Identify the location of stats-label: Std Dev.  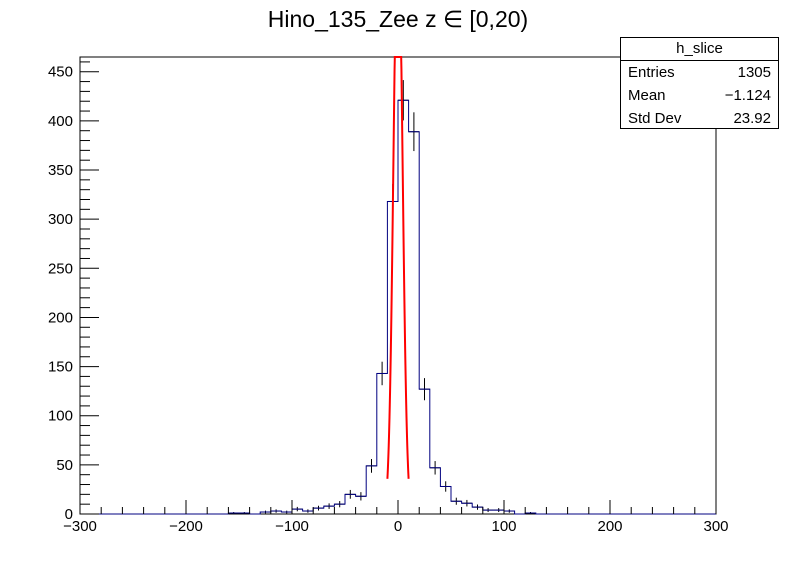
(655, 118).